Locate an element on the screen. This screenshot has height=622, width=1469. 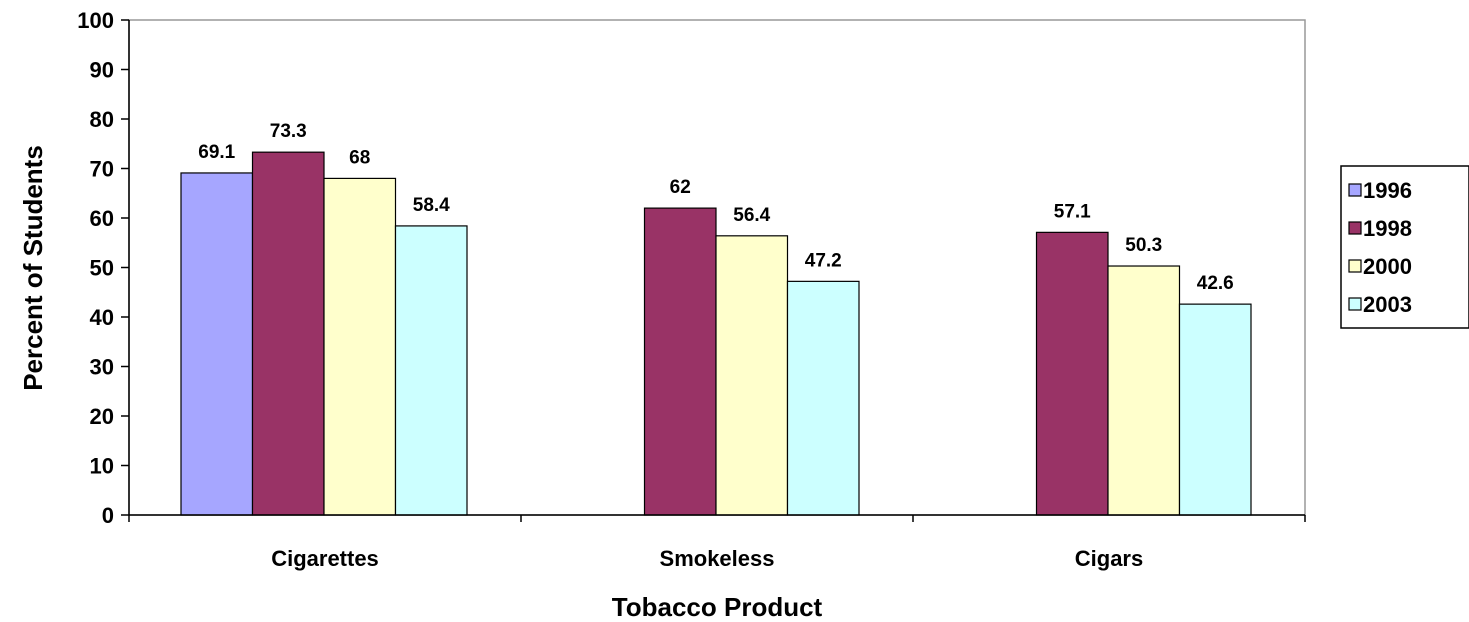
bar-2003-cigars is located at coordinates (1215, 409).